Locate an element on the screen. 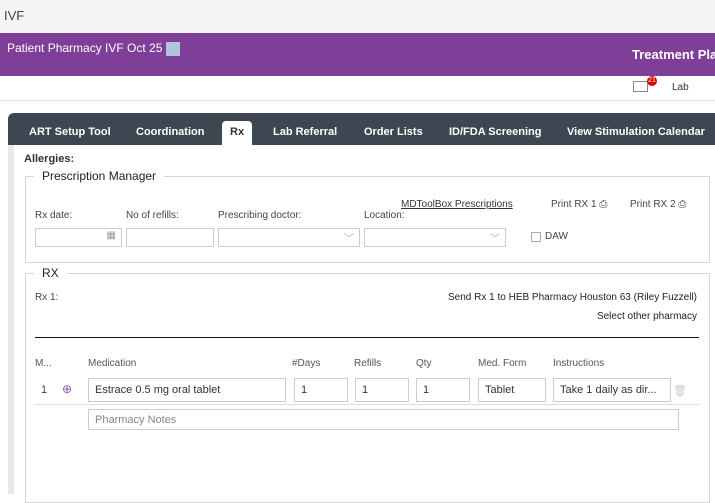  refills-label: No of refills: is located at coordinates (152, 215).